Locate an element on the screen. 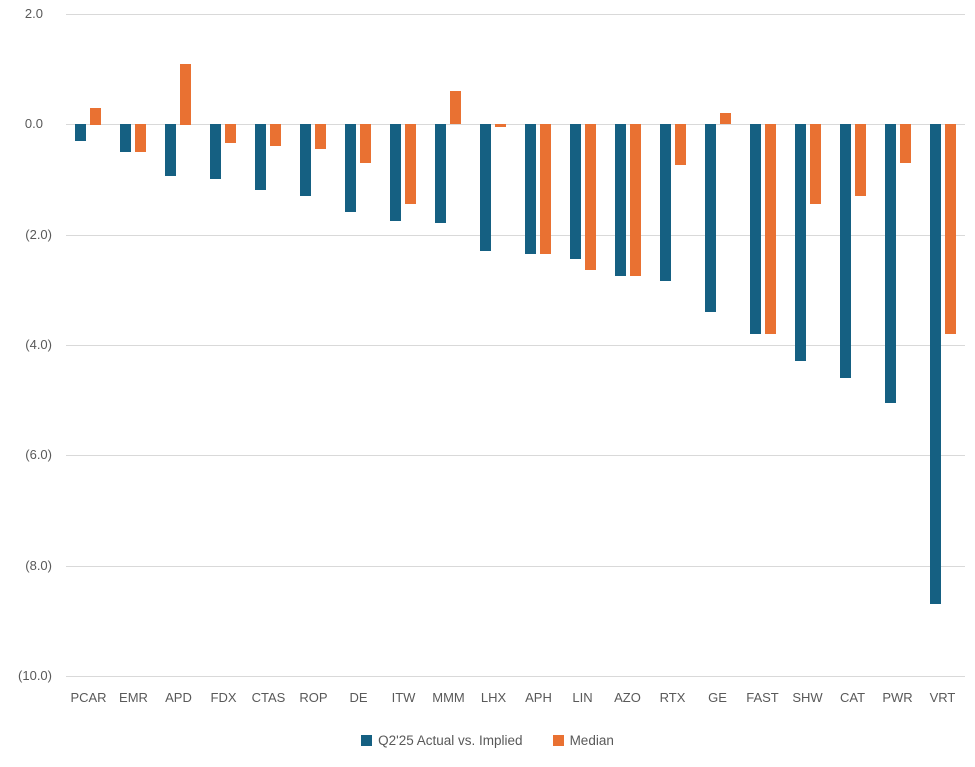 The width and height of the screenshot is (975, 767). gridline-(10.0) is located at coordinates (515, 676).